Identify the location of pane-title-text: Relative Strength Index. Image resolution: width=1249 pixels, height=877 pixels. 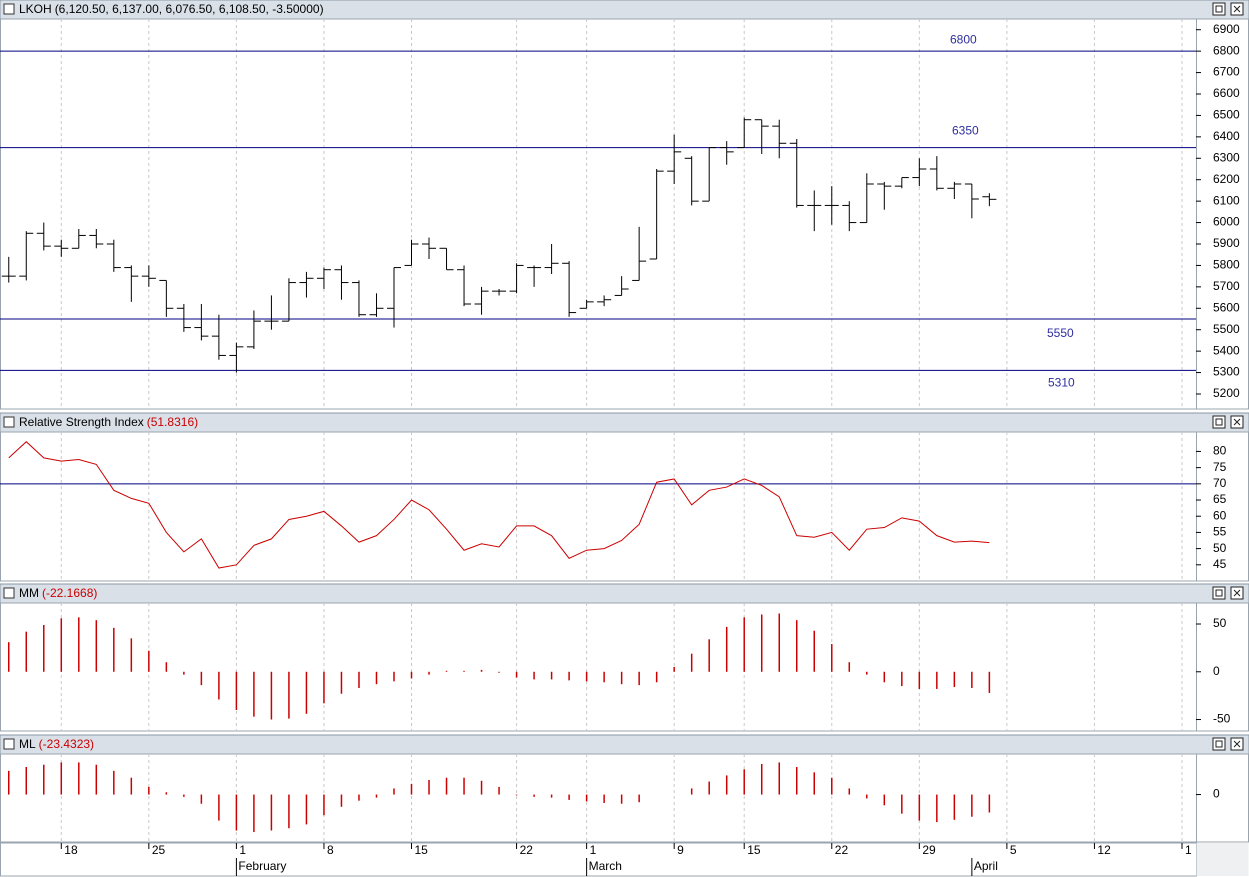
(81, 422).